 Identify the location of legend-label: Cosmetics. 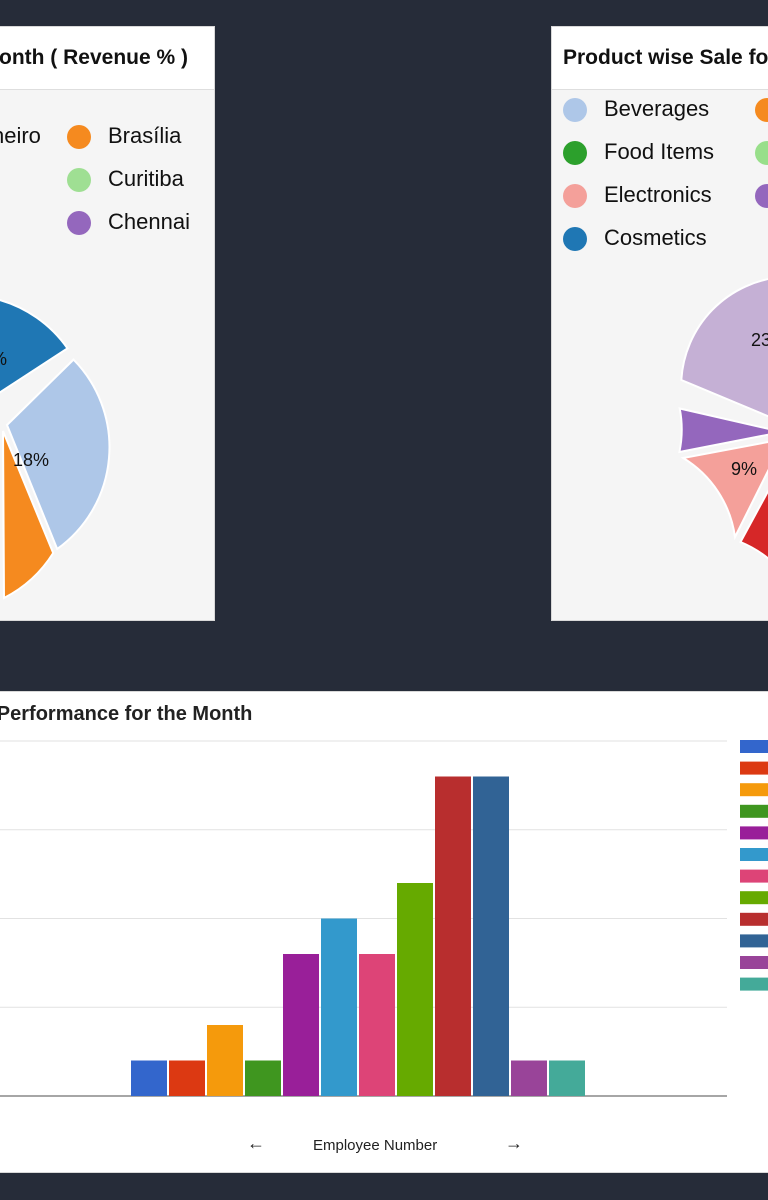
(655, 237).